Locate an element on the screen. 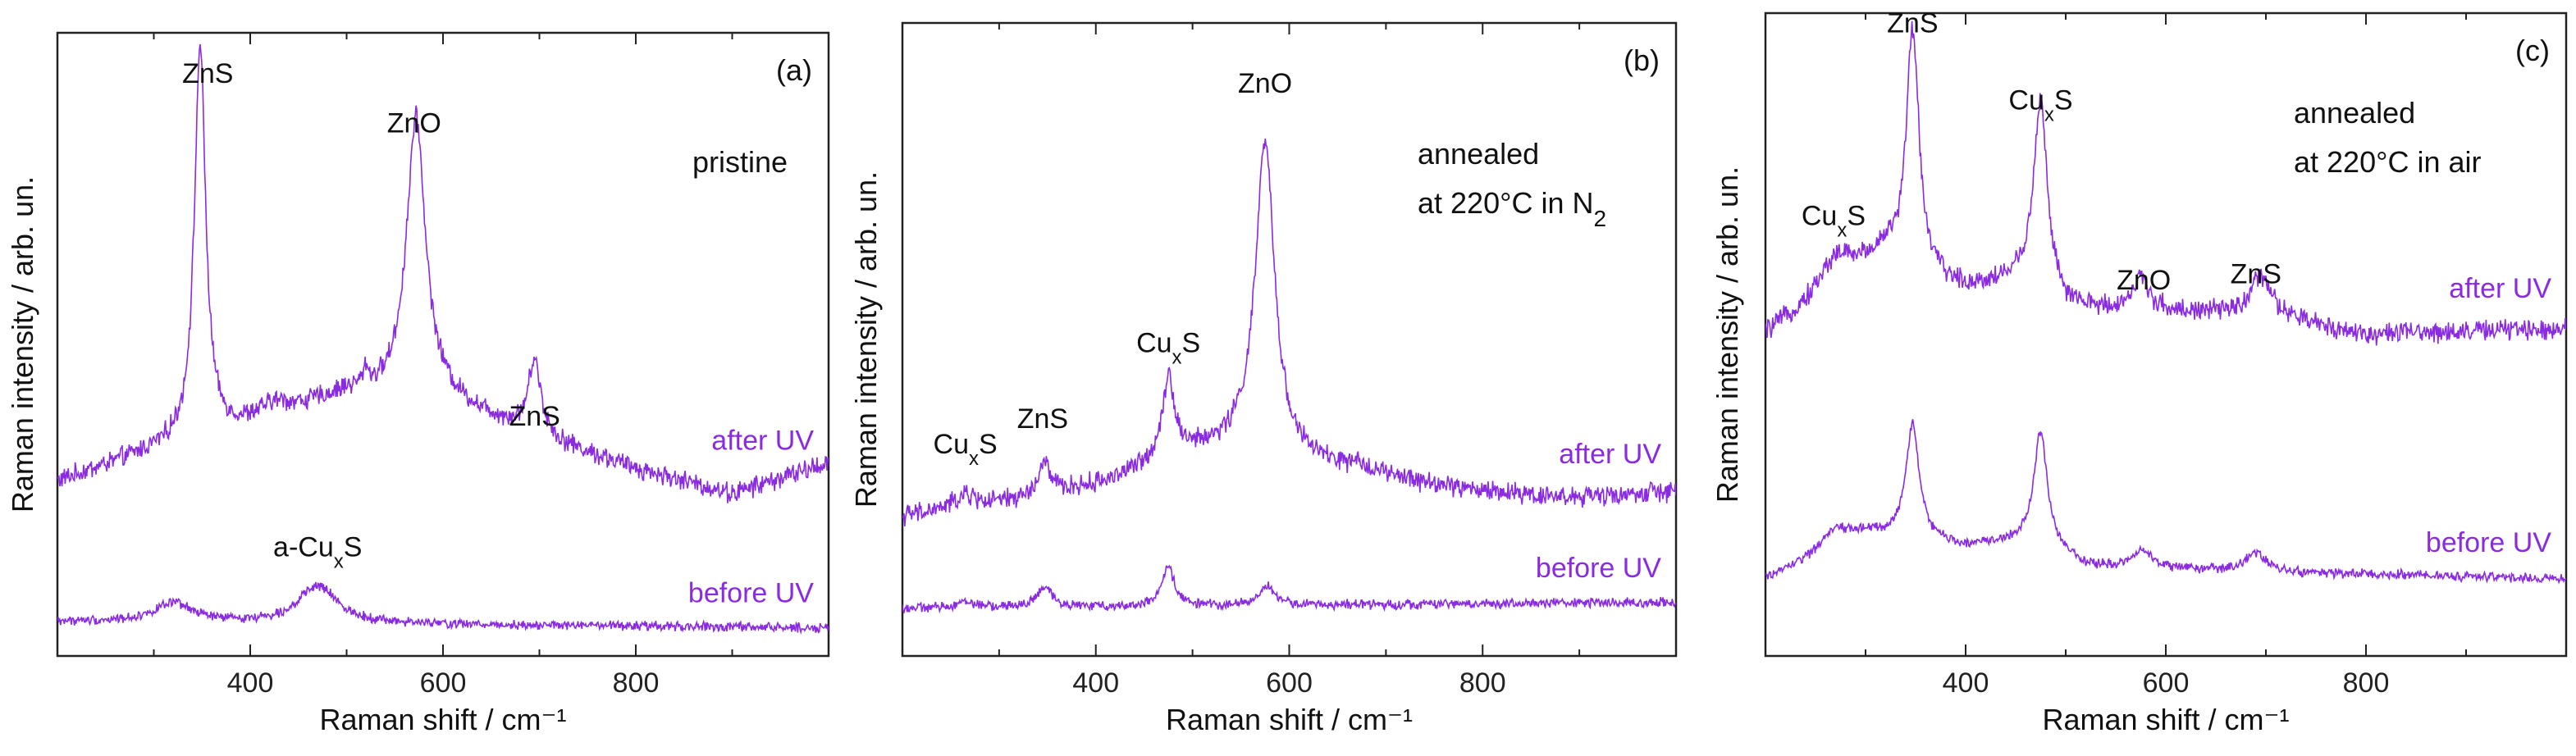 The width and height of the screenshot is (2576, 756). panel-label: (c) is located at coordinates (2532, 50).